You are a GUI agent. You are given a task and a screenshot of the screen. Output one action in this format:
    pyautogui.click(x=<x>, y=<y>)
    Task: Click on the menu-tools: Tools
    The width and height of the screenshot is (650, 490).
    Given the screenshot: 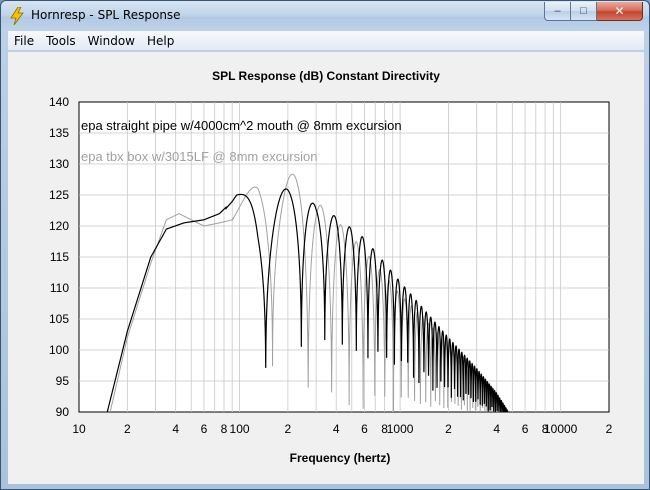 What is the action you would take?
    pyautogui.click(x=61, y=40)
    